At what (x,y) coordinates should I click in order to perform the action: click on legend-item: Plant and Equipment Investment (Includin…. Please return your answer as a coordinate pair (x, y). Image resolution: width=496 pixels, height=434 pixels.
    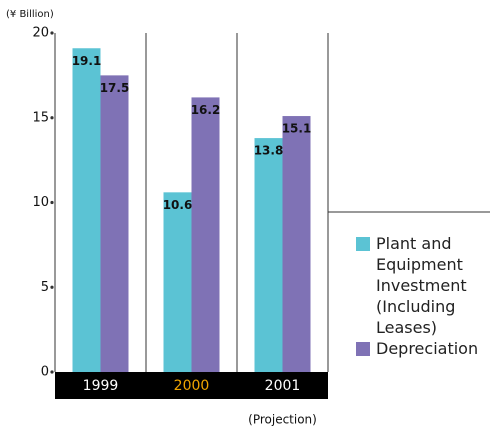
    Looking at the image, I should click on (425, 285).